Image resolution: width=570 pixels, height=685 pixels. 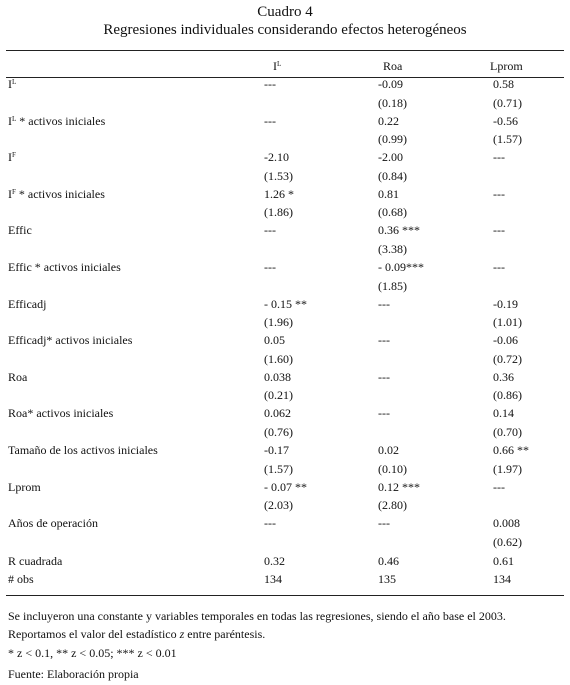 I want to click on cell-se: (1.86), so click(x=278, y=212).